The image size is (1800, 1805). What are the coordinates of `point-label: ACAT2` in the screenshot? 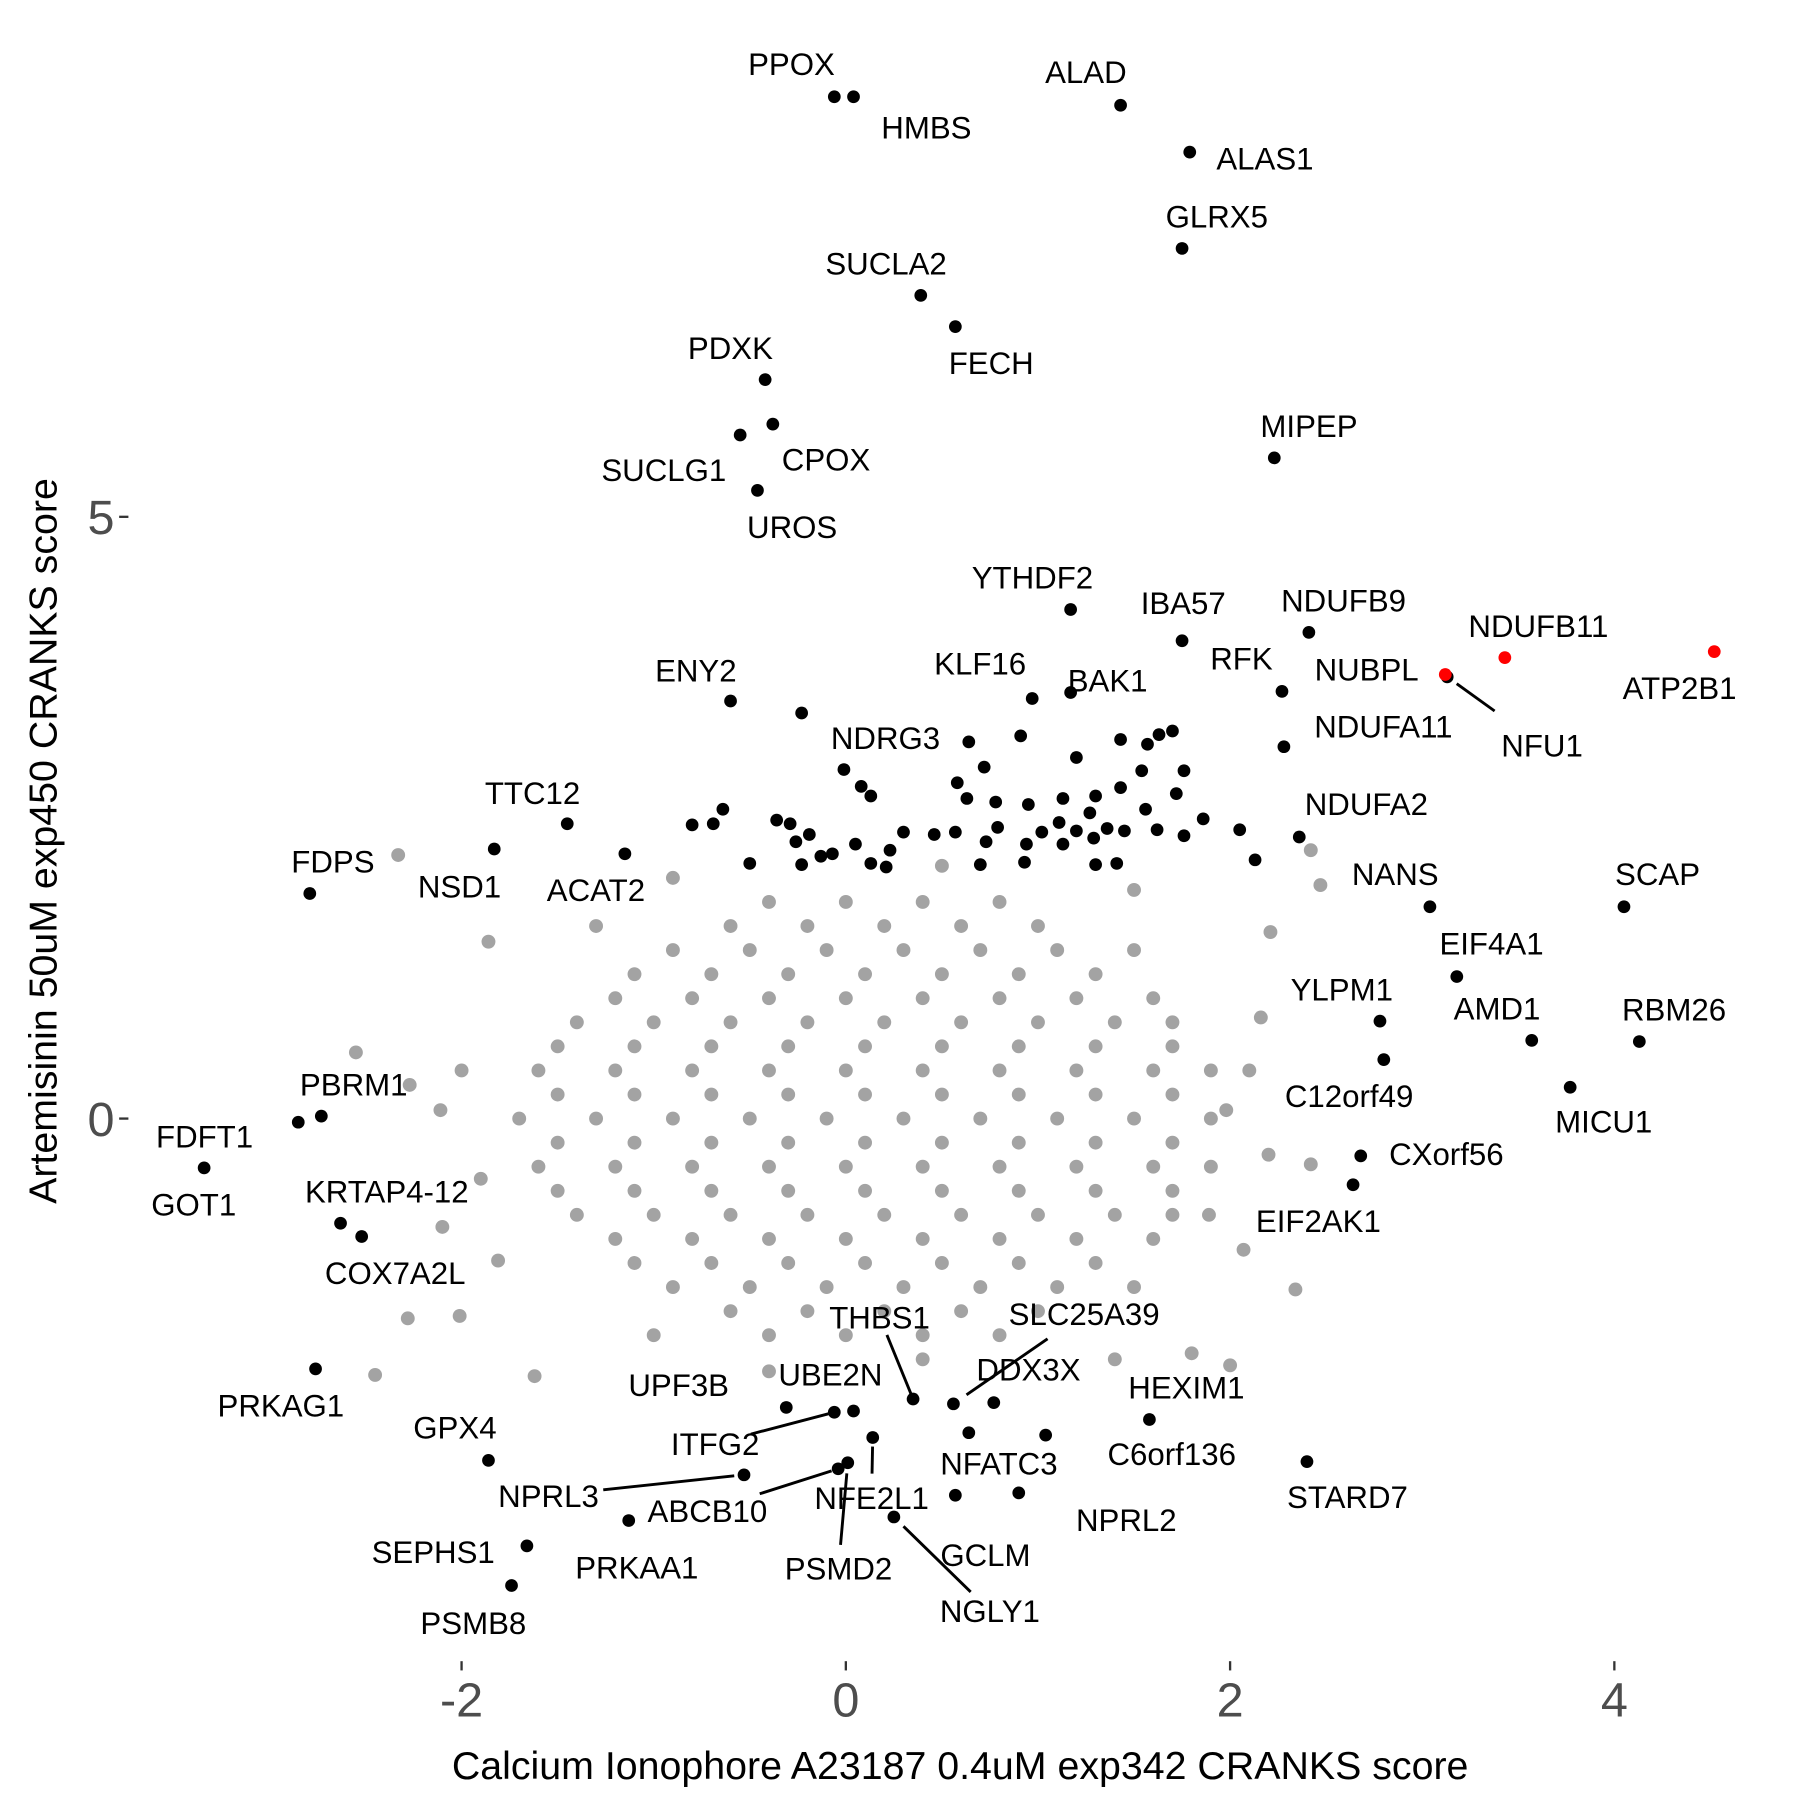 It's located at (596, 890).